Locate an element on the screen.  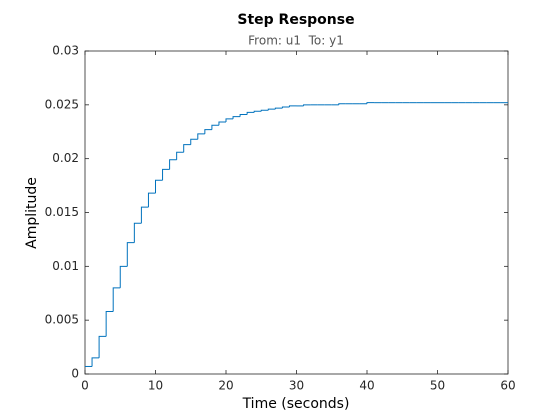
y-tick-label: 0.005 is located at coordinates (62, 320).